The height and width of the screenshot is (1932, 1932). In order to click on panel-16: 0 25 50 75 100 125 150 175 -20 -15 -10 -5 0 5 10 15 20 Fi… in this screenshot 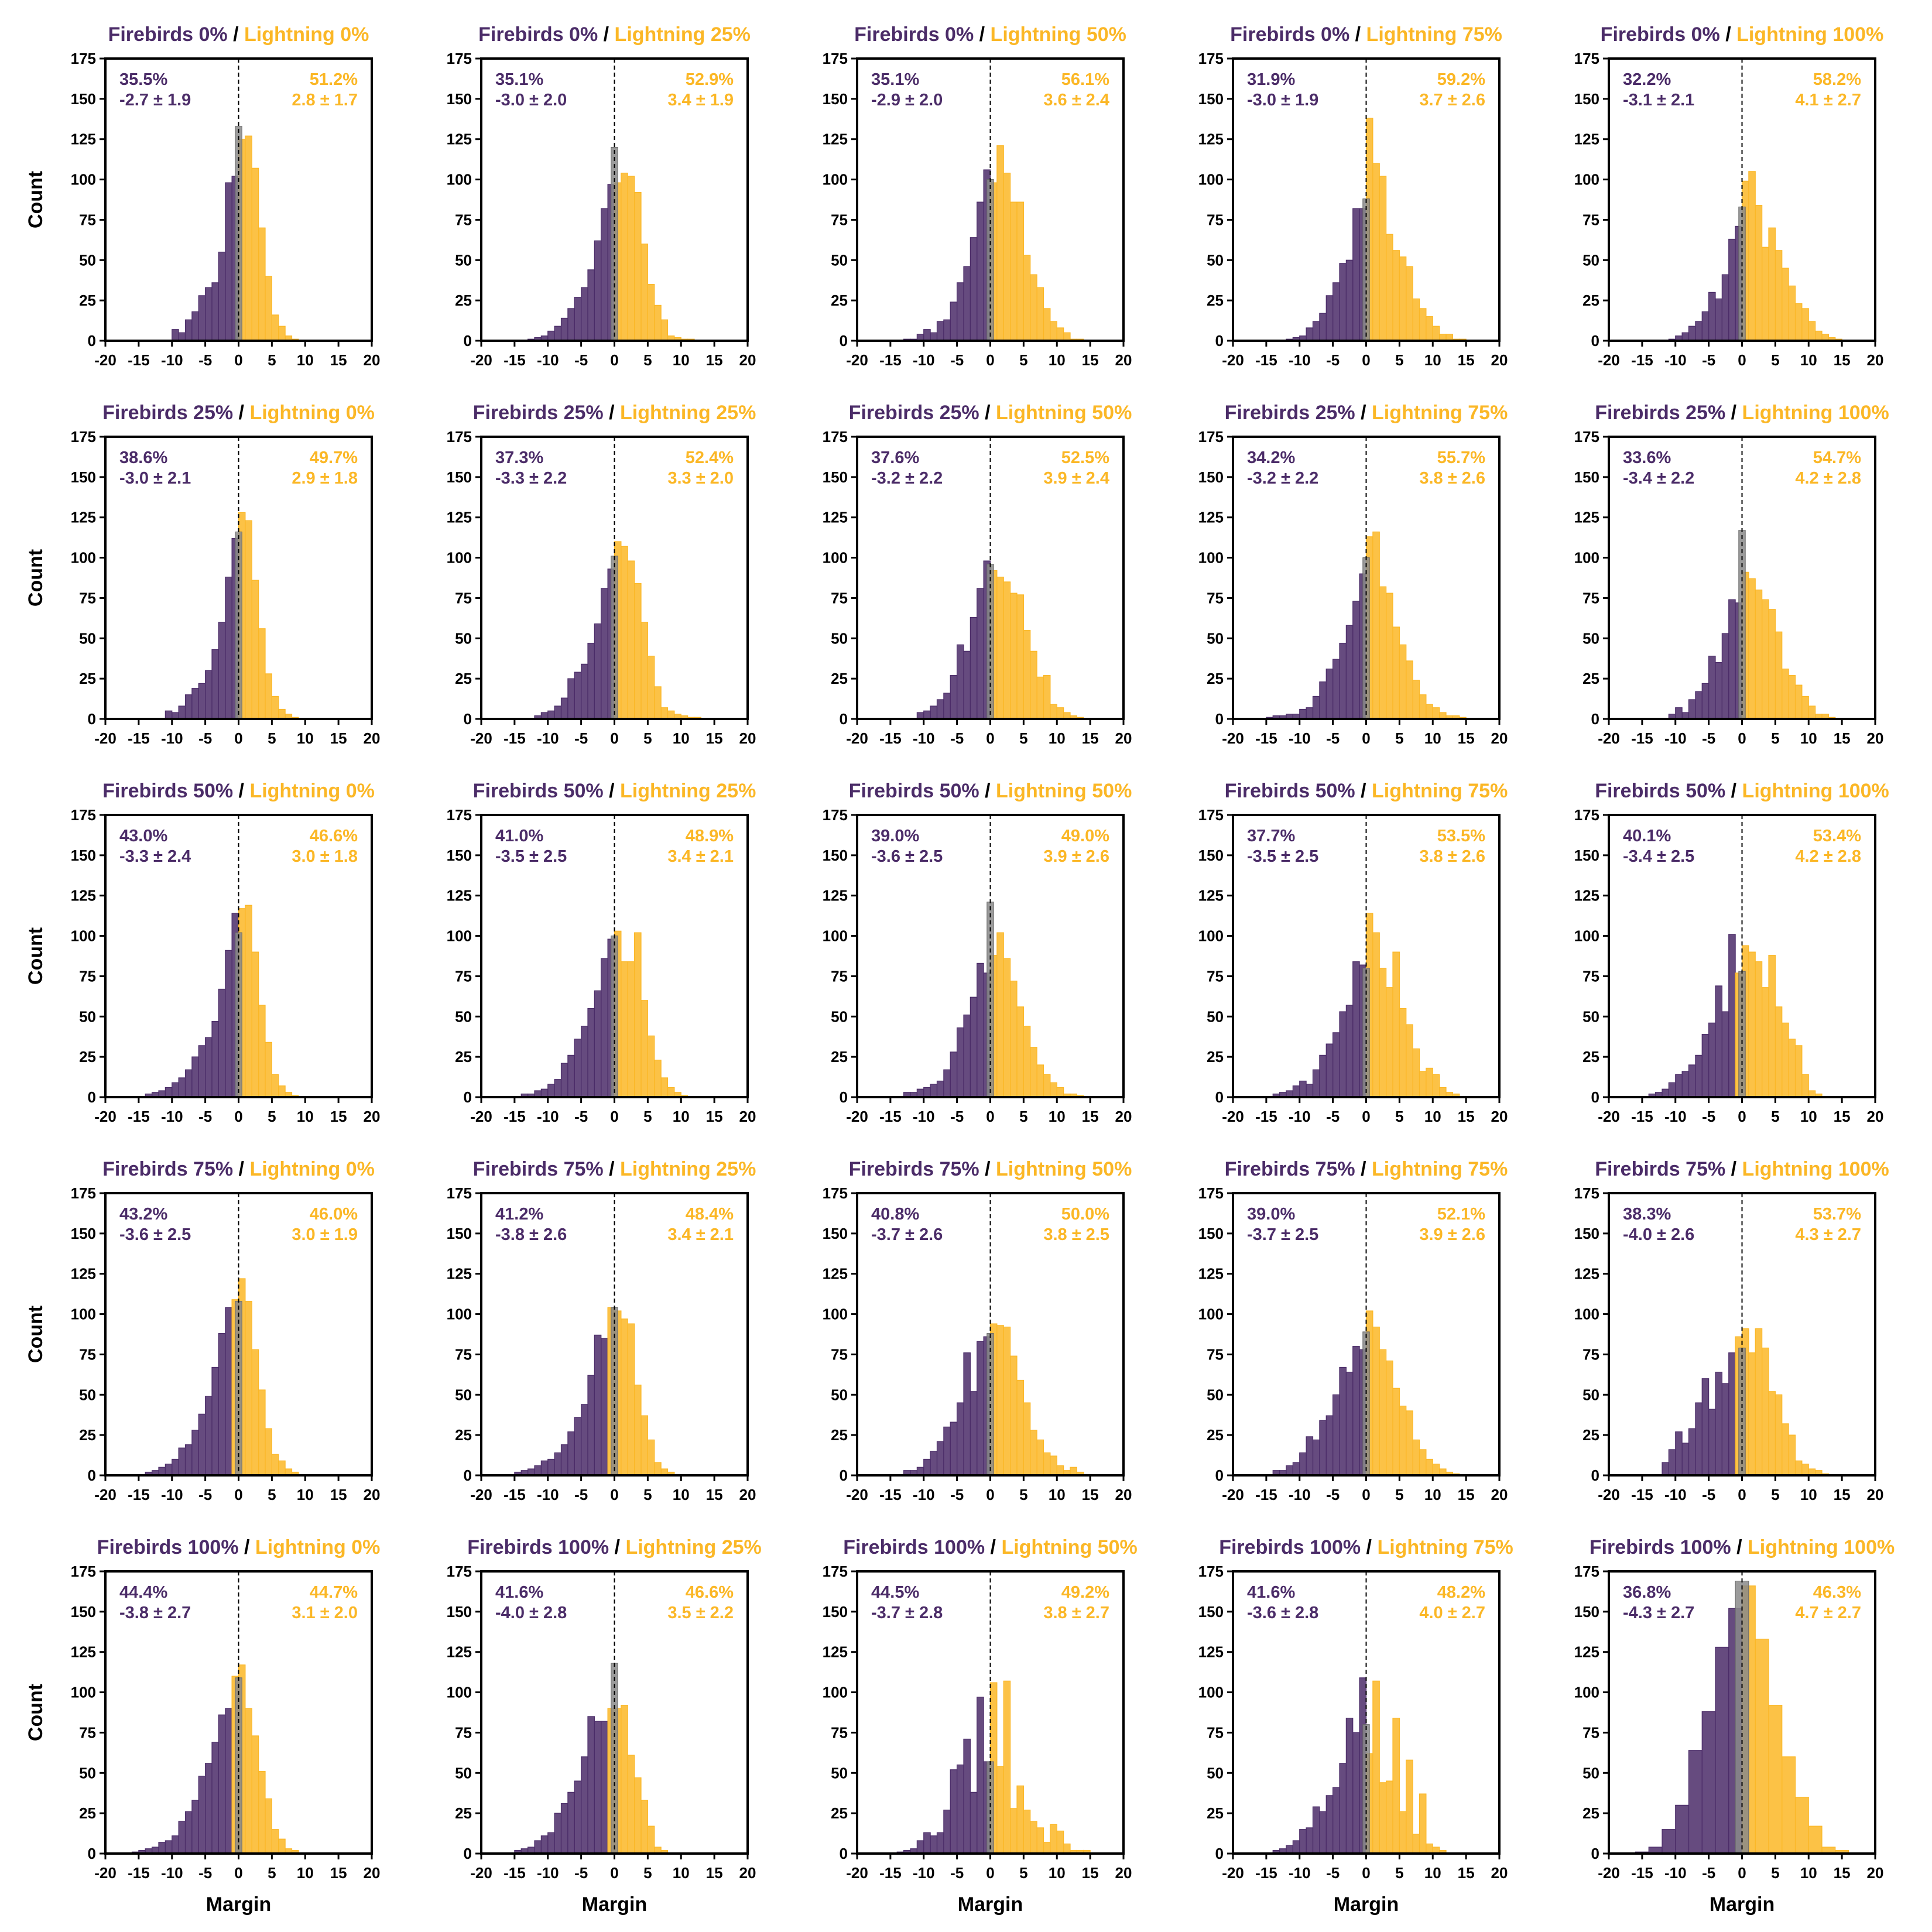, I will do `click(202, 1330)`.